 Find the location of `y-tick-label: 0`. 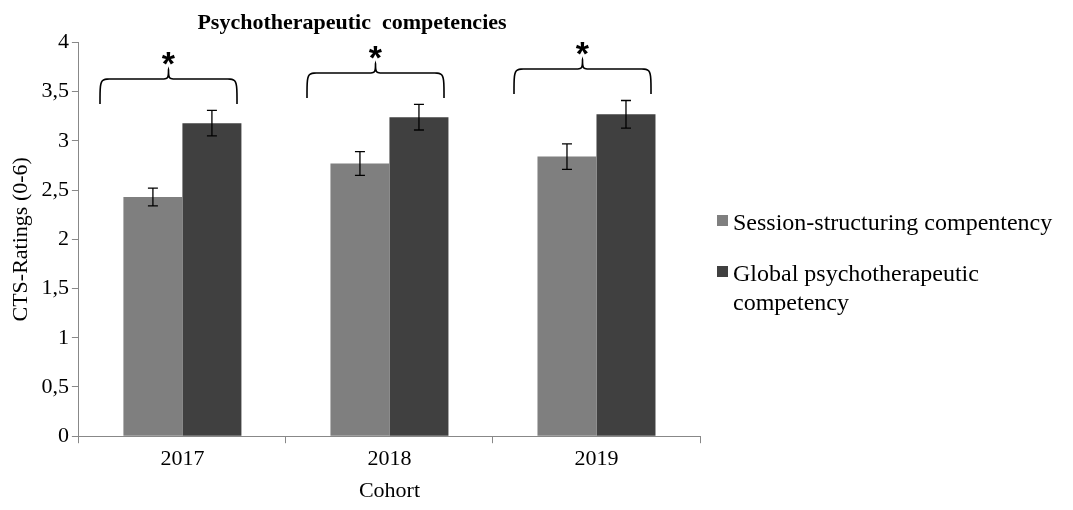

y-tick-label: 0 is located at coordinates (63, 434).